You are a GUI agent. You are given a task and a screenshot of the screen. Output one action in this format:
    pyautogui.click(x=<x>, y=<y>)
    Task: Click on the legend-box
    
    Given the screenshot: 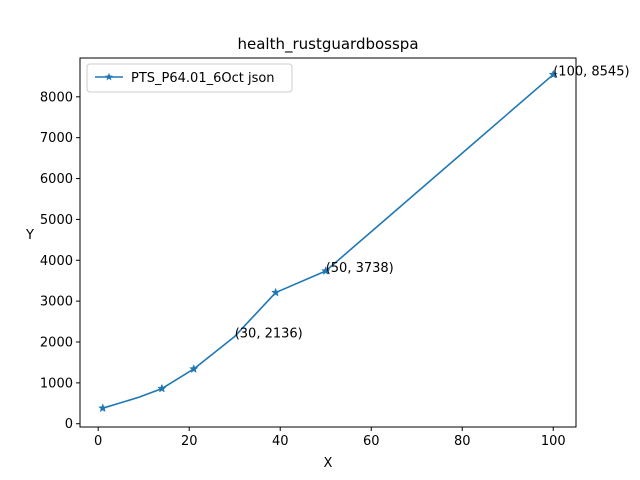 What is the action you would take?
    pyautogui.click(x=189, y=78)
    